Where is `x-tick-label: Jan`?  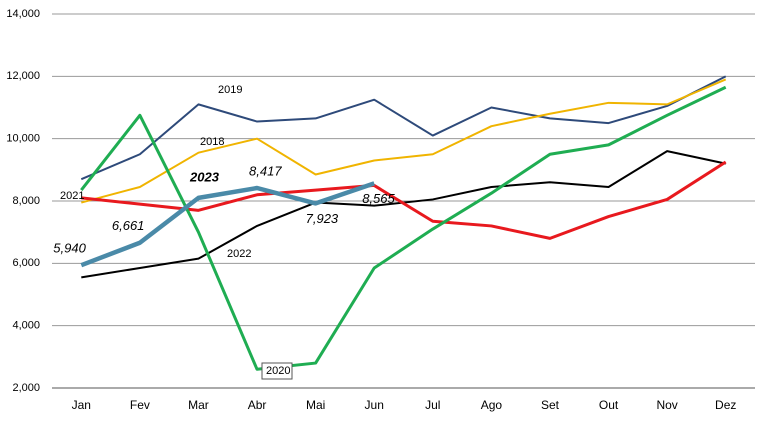
x-tick-label: Jan is located at coordinates (81, 405).